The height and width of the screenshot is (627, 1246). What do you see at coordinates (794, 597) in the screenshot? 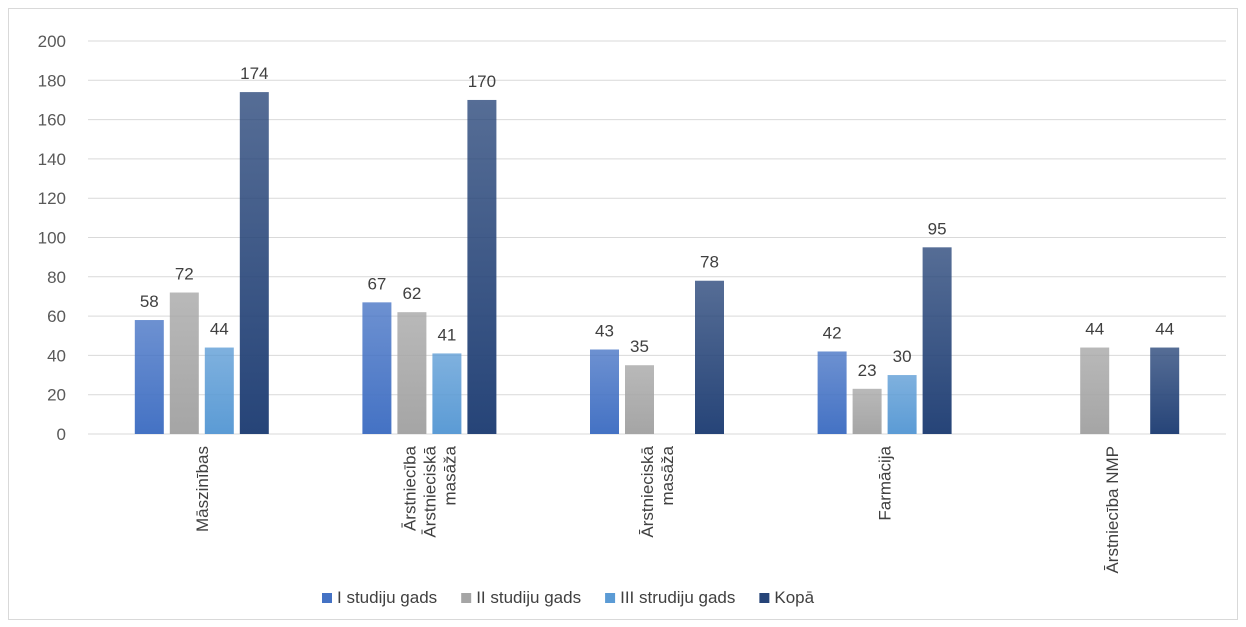
I see `legend-label: Kopā` at bounding box center [794, 597].